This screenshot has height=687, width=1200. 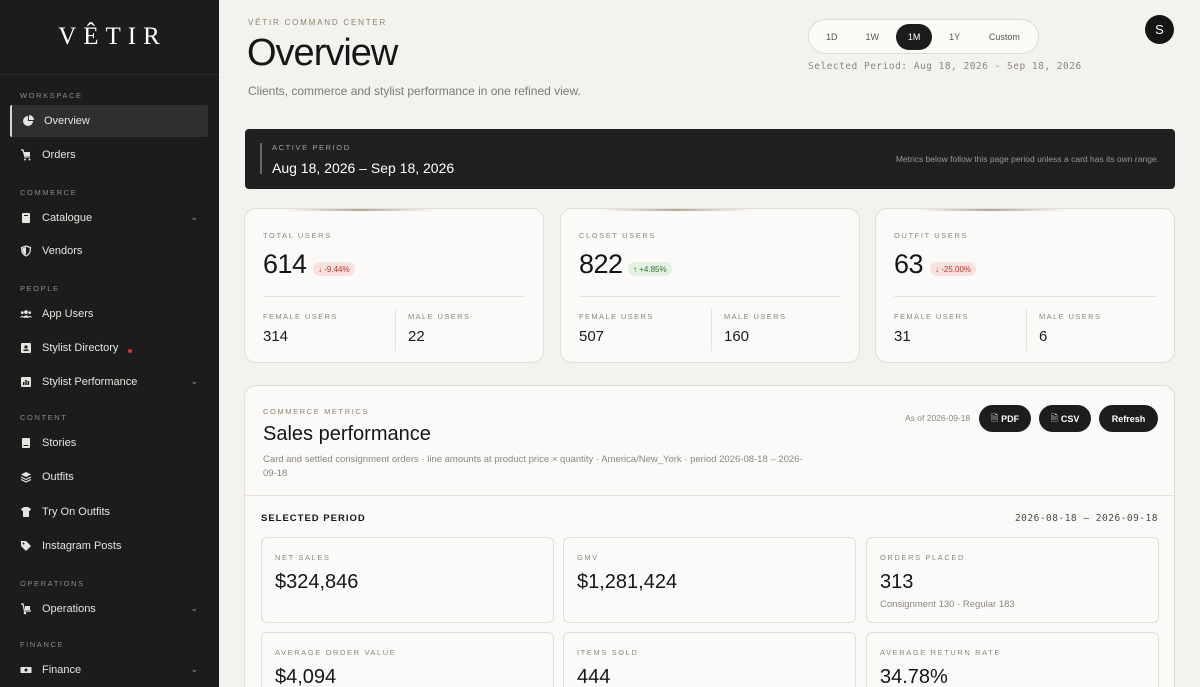 What do you see at coordinates (336, 652) in the screenshot?
I see `metric-label: AVERAGE ORDER VALUE` at bounding box center [336, 652].